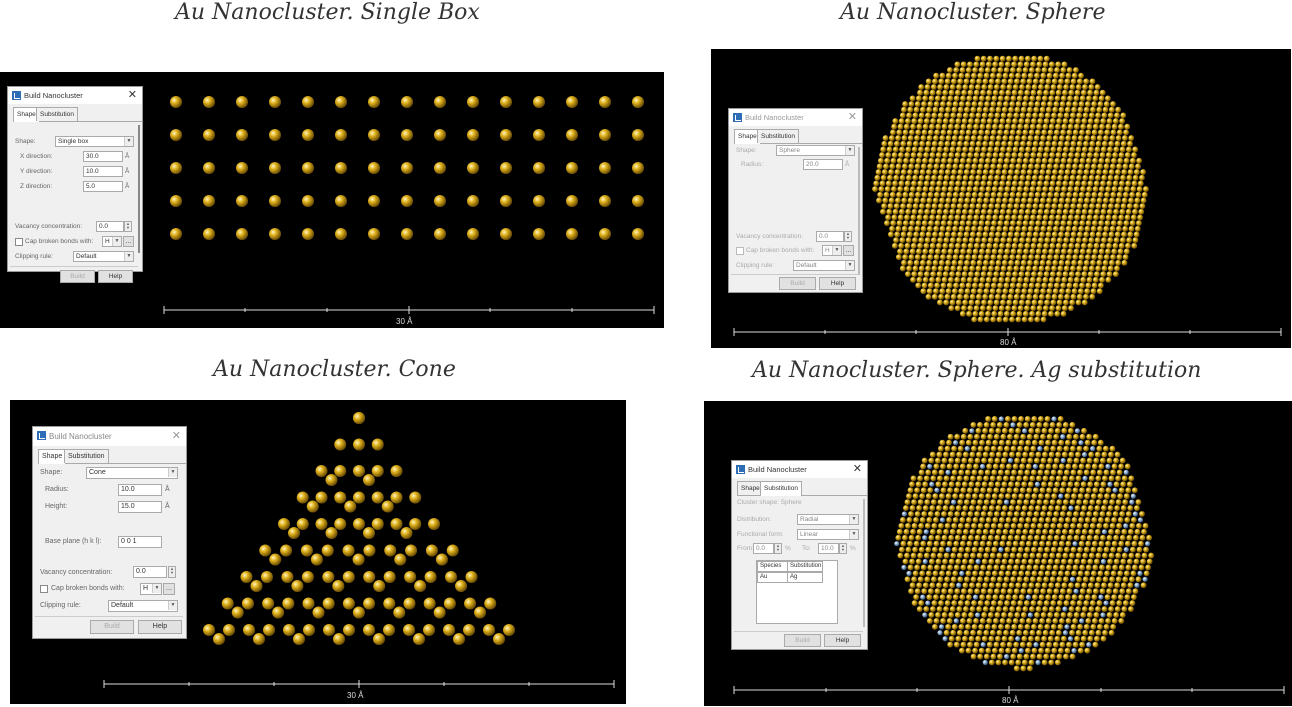 Image resolution: width=1292 pixels, height=707 pixels. Describe the element at coordinates (140, 507) in the screenshot. I see `height-input: 15.0` at that location.